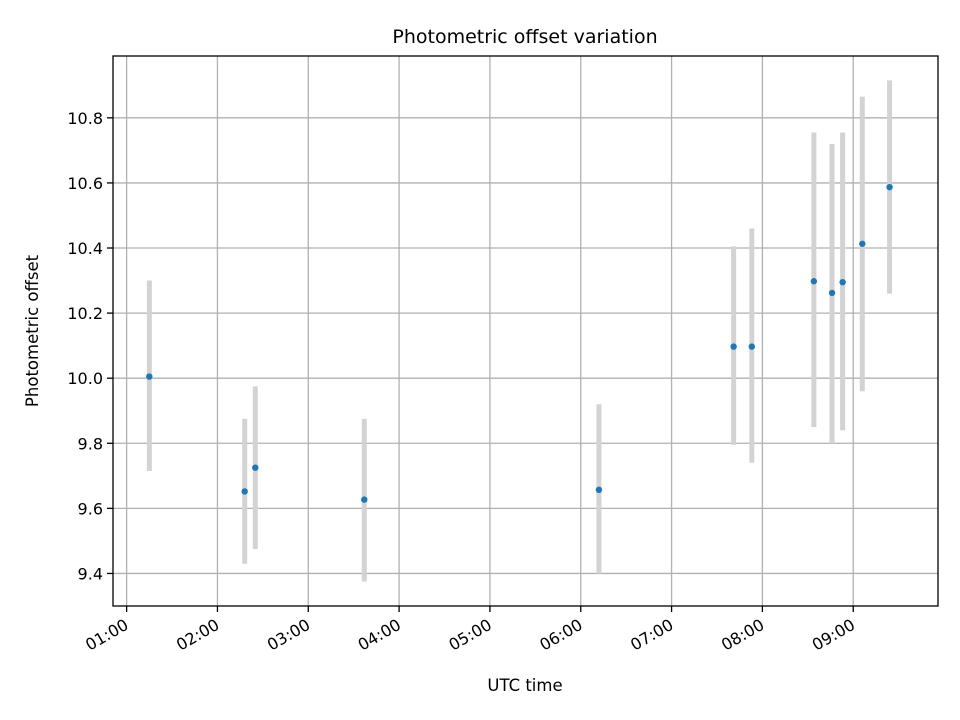  I want to click on x-tick-label: 05:00, so click(469, 635).